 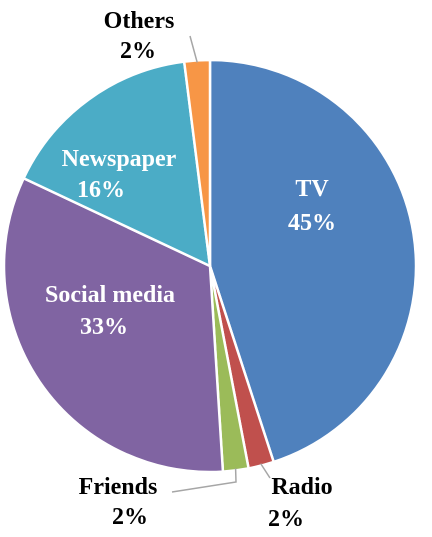 What do you see at coordinates (301, 487) in the screenshot?
I see `slice-label-radio: Radio` at bounding box center [301, 487].